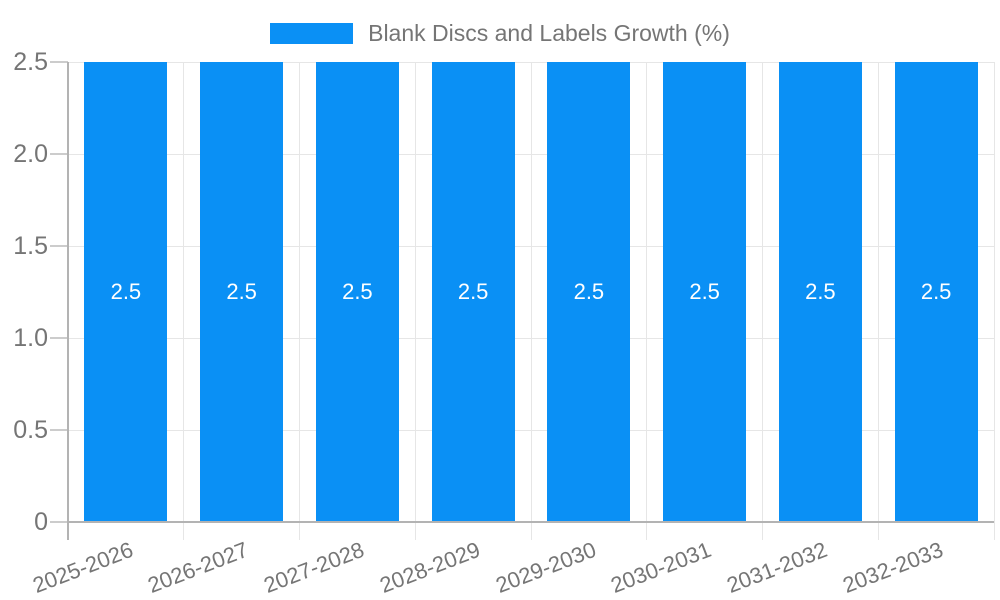  Describe the element at coordinates (30, 430) in the screenshot. I see `y-tick-label: 0.5` at that location.